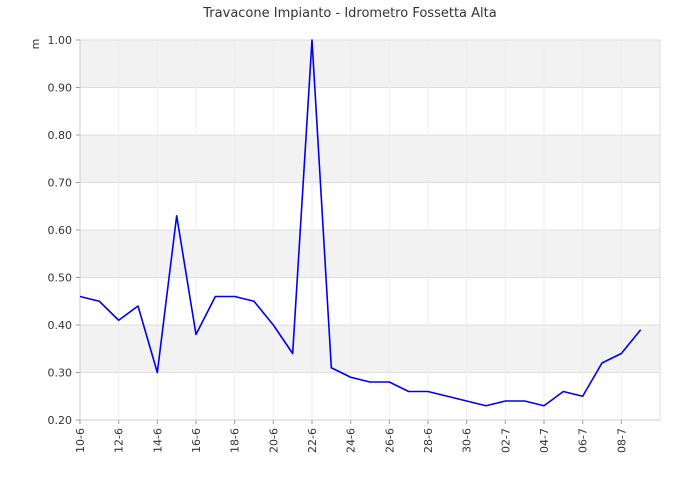 This screenshot has width=700, height=504. Describe the element at coordinates (544, 440) in the screenshot. I see `x-tick-label: 04-7` at that location.